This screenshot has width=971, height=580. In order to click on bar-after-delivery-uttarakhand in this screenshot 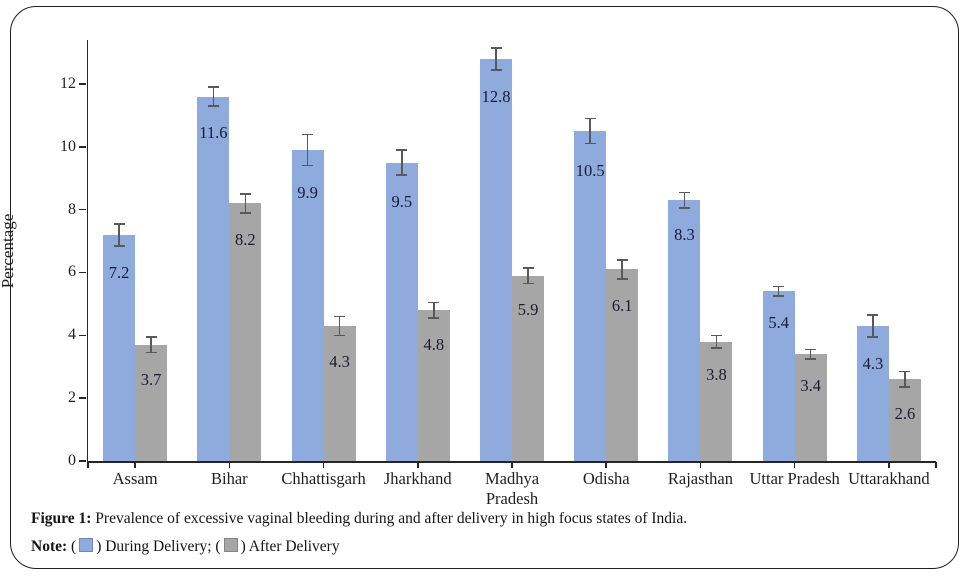, I will do `click(904, 420)`.